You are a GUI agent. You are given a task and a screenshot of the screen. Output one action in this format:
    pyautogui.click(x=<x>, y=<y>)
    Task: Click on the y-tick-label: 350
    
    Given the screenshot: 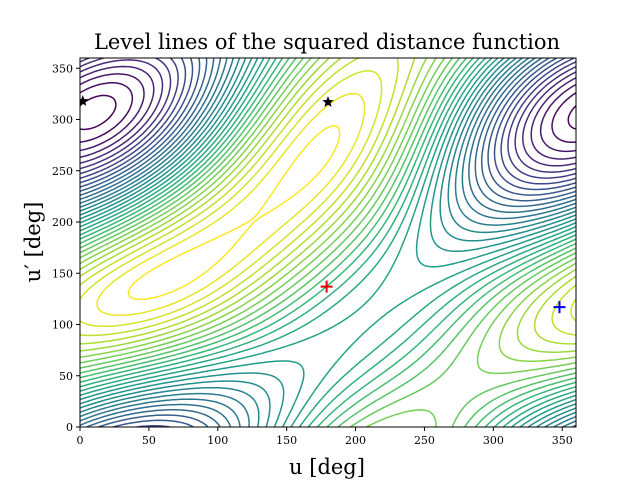 What is the action you would take?
    pyautogui.click(x=62, y=68)
    